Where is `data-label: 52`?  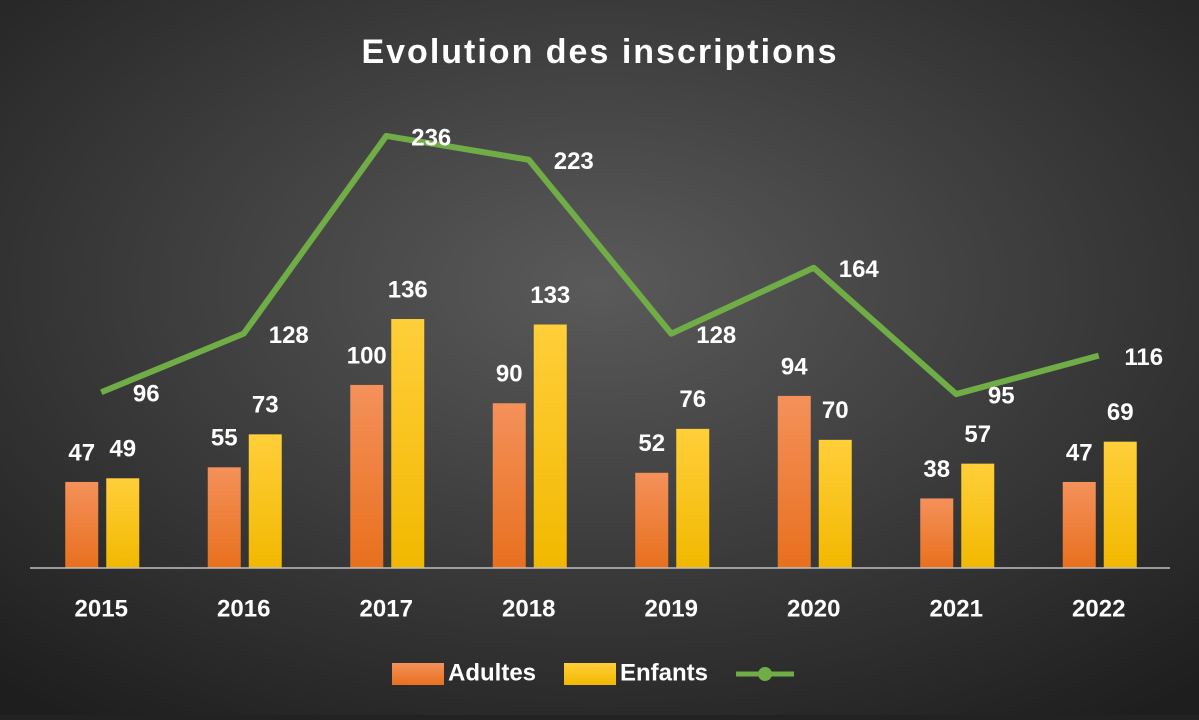
data-label: 52 is located at coordinates (651, 443).